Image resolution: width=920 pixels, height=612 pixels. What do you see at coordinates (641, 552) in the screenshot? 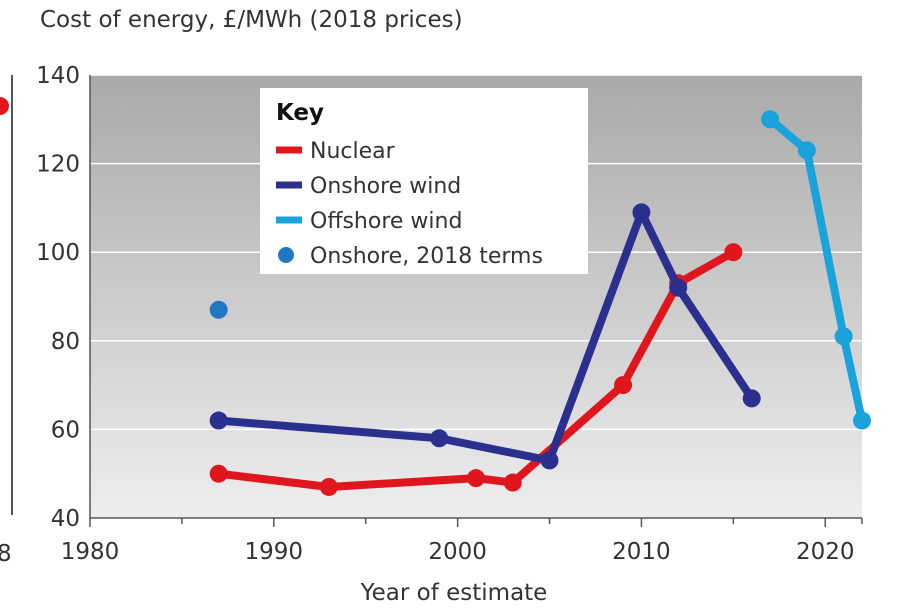
I see `x-tick-label: 2010` at bounding box center [641, 552].